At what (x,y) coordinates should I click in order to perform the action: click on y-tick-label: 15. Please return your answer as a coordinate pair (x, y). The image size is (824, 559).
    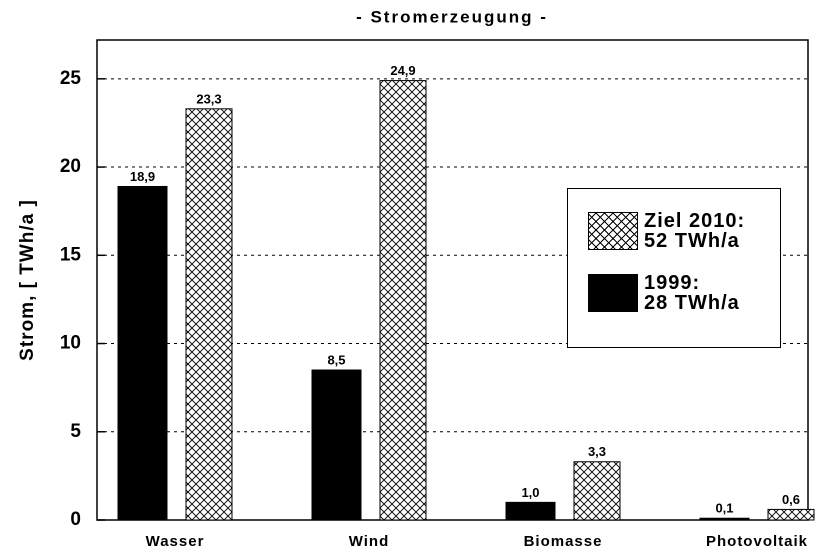
    Looking at the image, I should click on (71, 254).